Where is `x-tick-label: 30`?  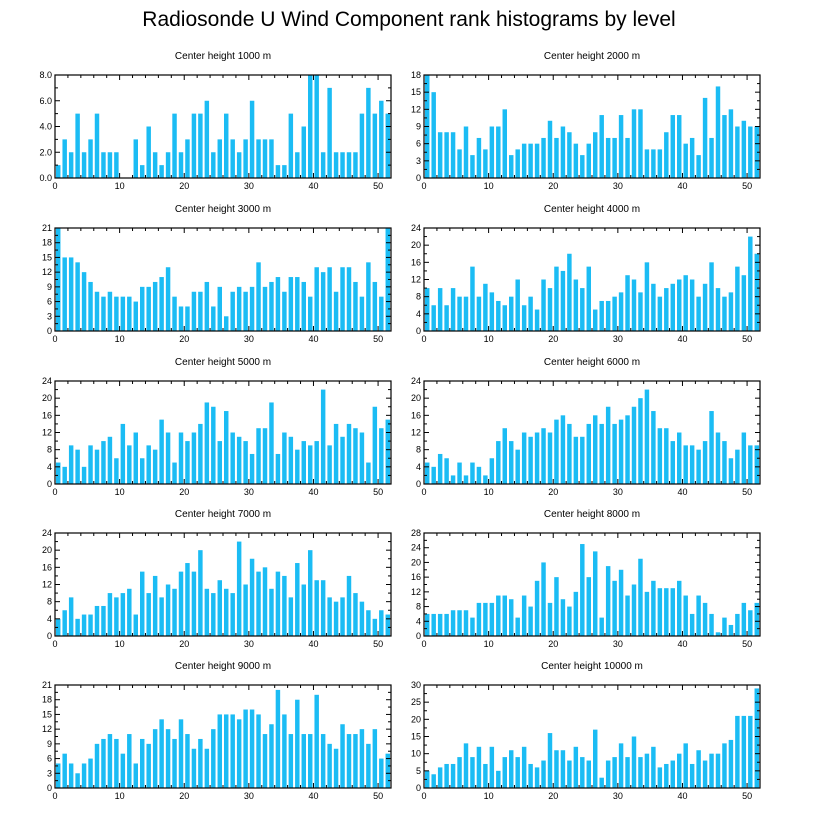
x-tick-label: 30 is located at coordinates (618, 644).